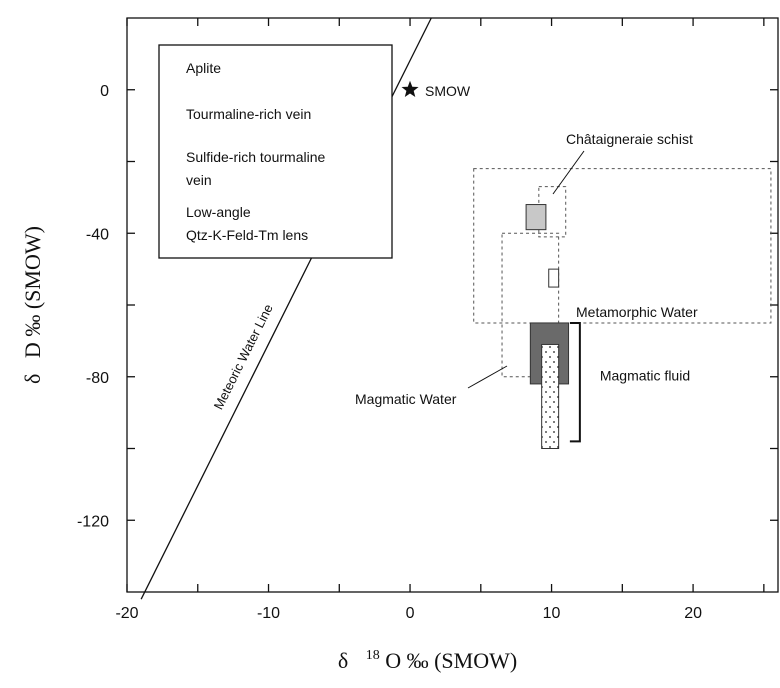 The image size is (780, 688). I want to click on legend-item-sulfide-rich-line2: vein, so click(199, 180).